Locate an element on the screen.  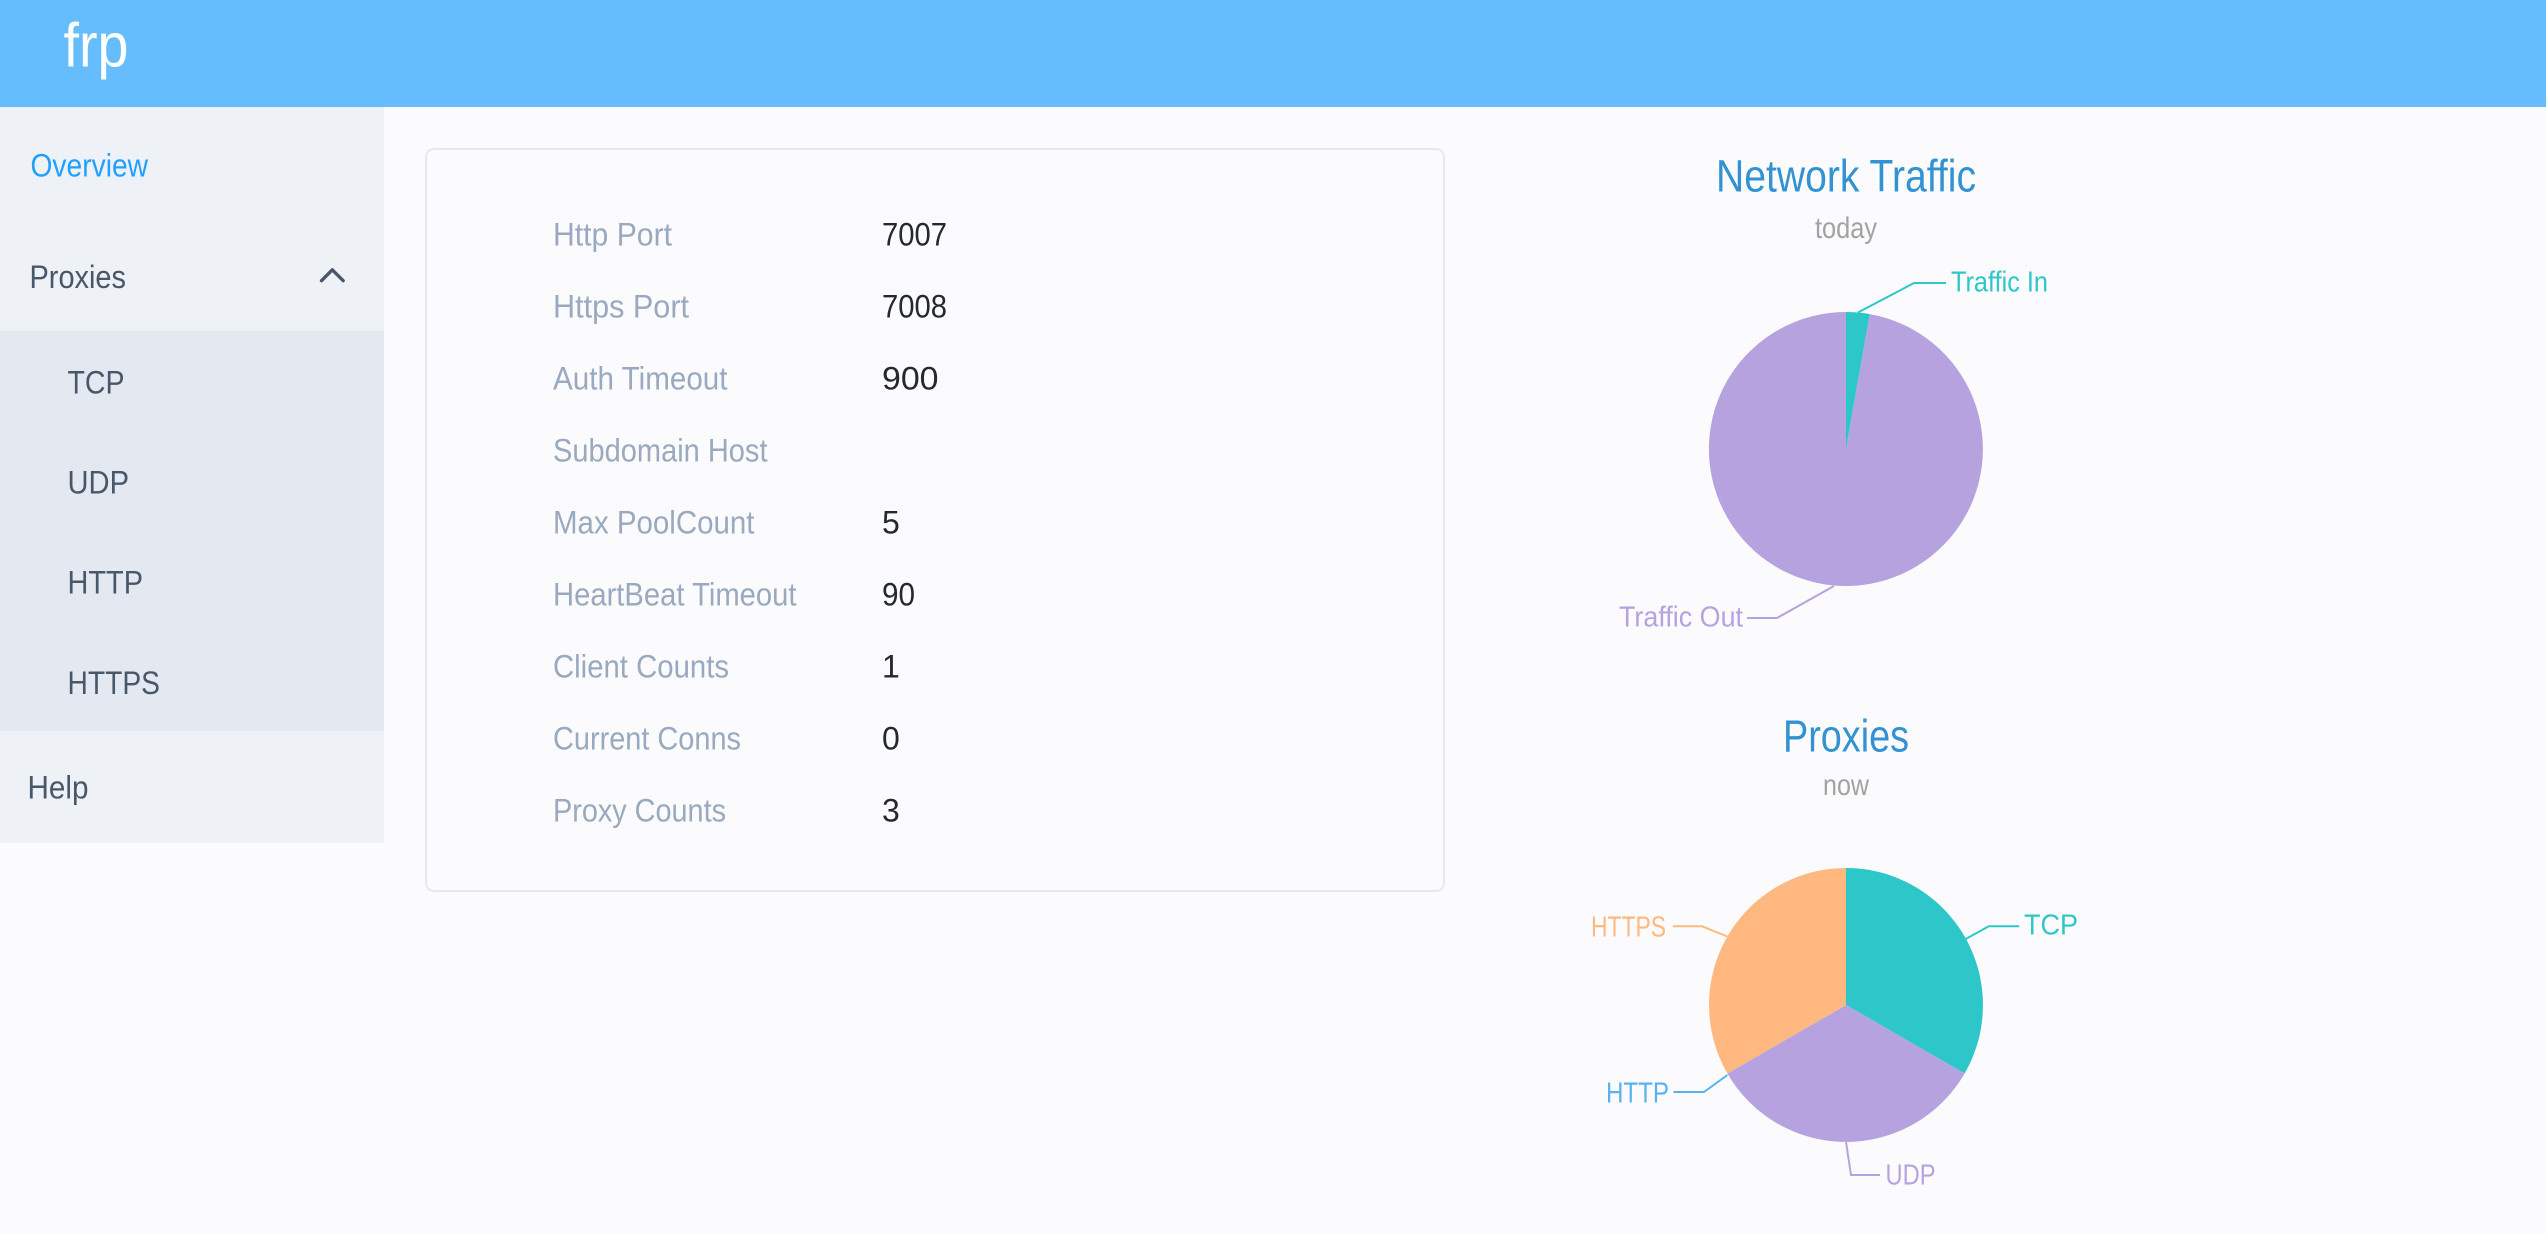
svg-text: 90 is located at coordinates (898, 595).